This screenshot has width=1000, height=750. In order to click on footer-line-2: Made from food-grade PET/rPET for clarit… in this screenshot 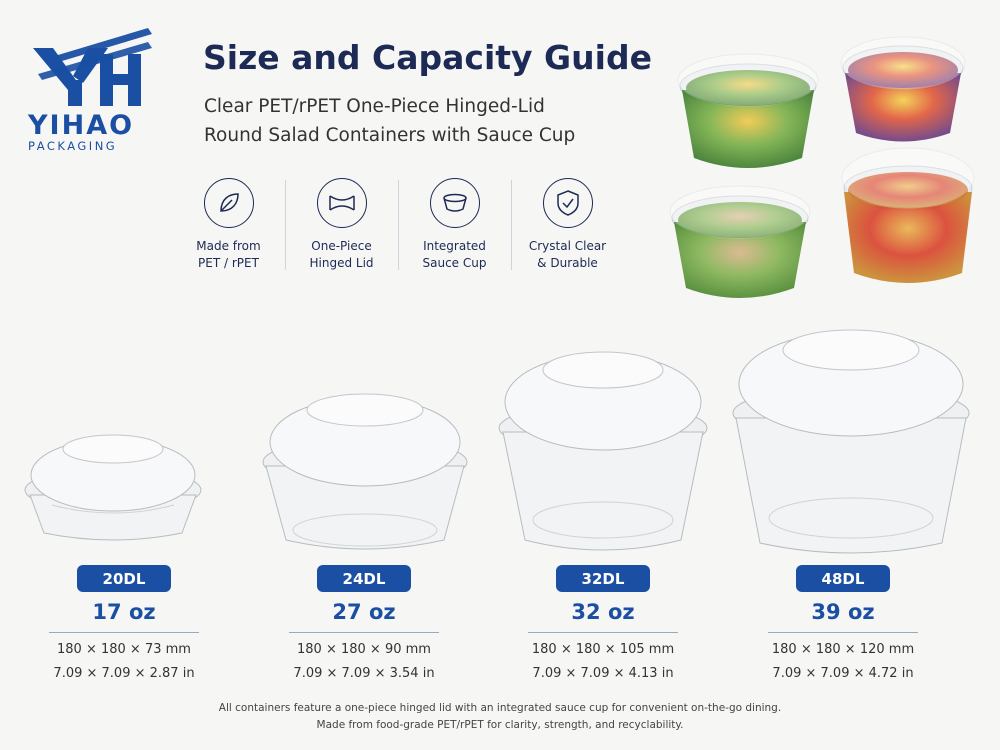, I will do `click(500, 725)`.